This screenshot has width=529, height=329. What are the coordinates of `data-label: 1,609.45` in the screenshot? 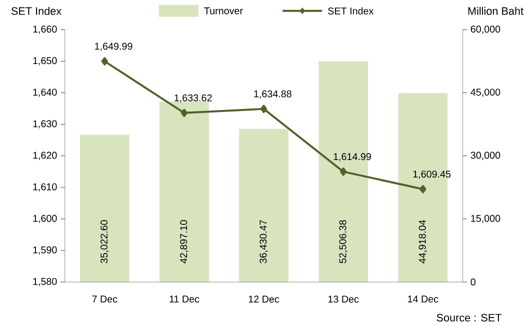 It's located at (432, 174).